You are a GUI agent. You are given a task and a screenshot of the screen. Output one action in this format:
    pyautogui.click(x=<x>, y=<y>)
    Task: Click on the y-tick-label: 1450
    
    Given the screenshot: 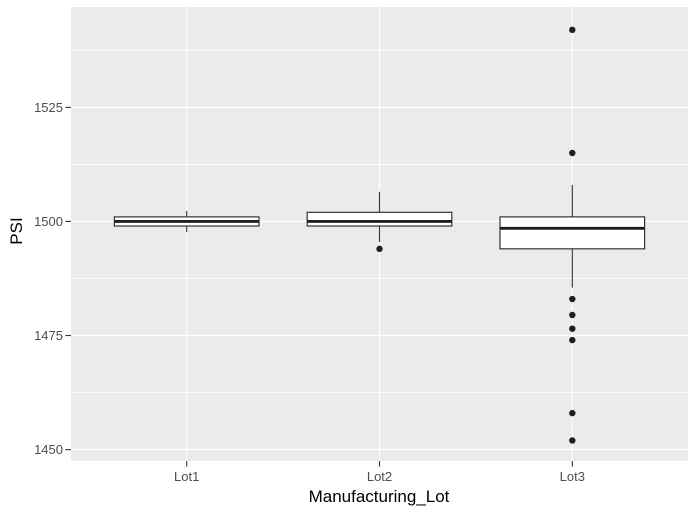 What is the action you would take?
    pyautogui.click(x=48, y=449)
    